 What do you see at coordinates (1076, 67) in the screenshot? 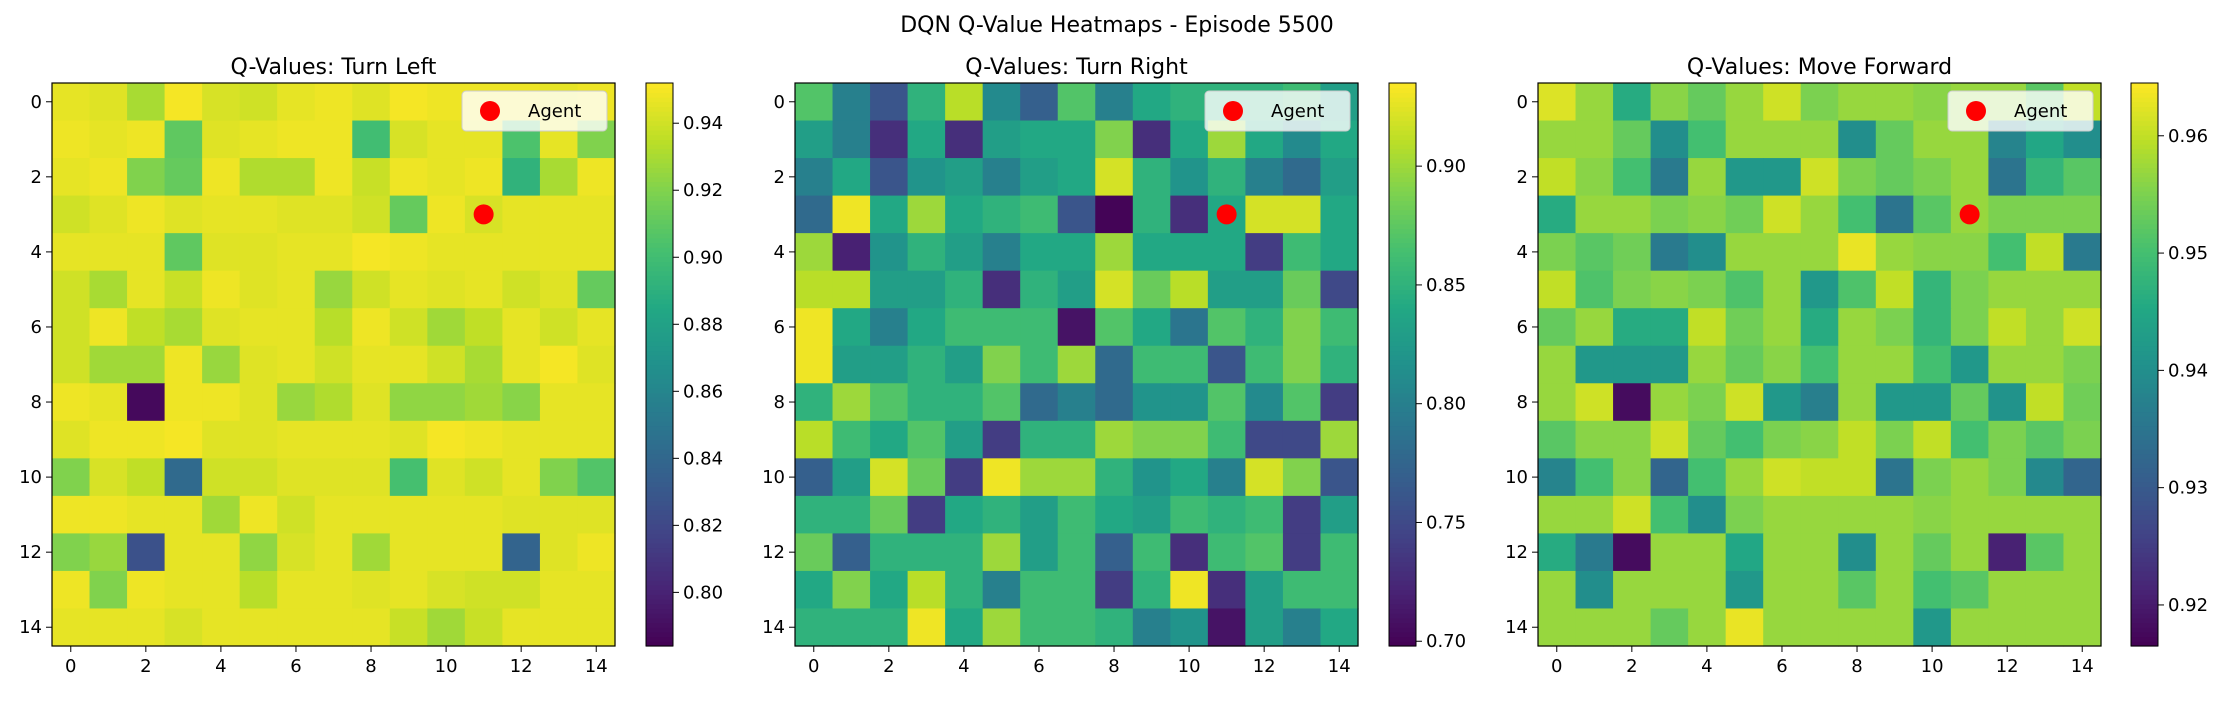
I see `heatmap-title: Q-Values: Turn Right` at bounding box center [1076, 67].